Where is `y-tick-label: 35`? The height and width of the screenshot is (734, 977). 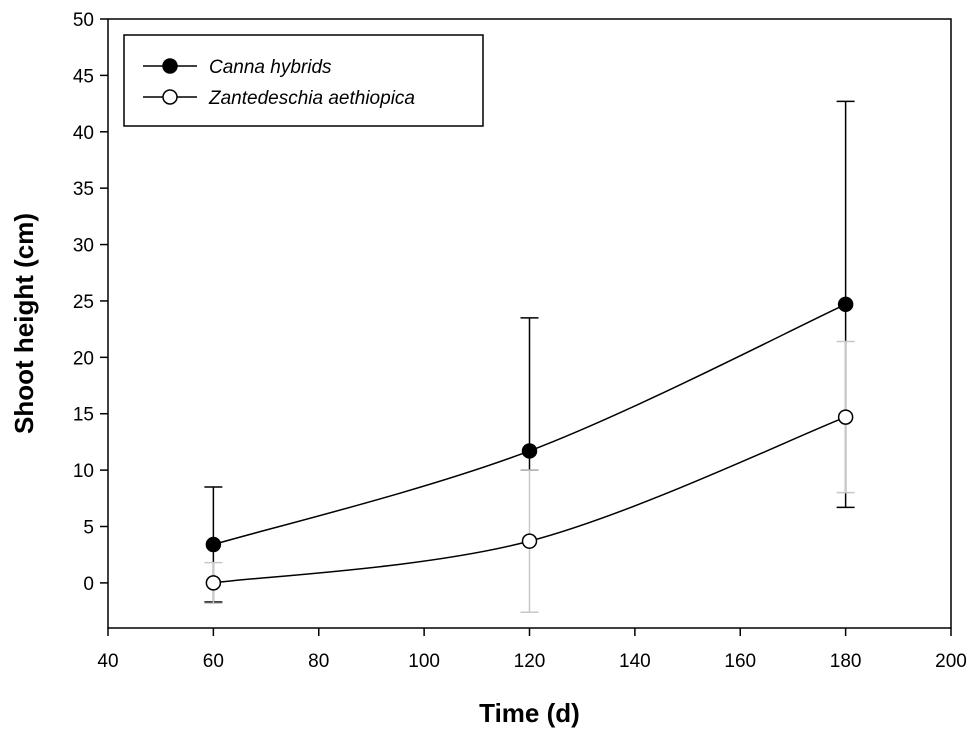
y-tick-label: 35 is located at coordinates (83, 189).